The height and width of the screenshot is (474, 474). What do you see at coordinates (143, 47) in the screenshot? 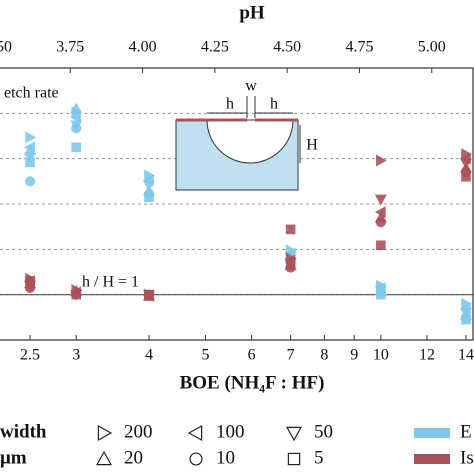
I see `top-tick-label: 4.00` at bounding box center [143, 47].